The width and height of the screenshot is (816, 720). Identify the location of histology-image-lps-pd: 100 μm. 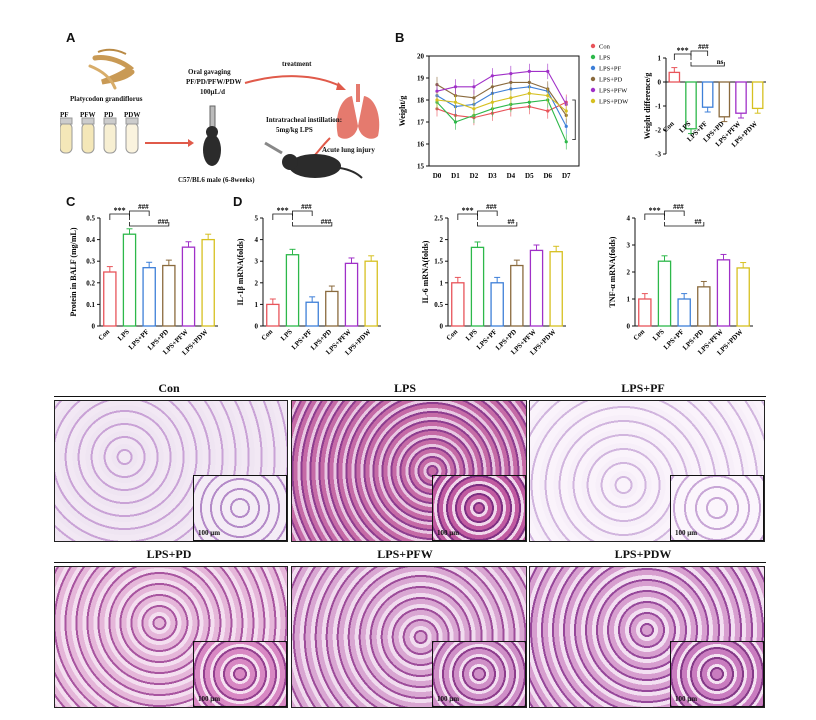
(171, 637).